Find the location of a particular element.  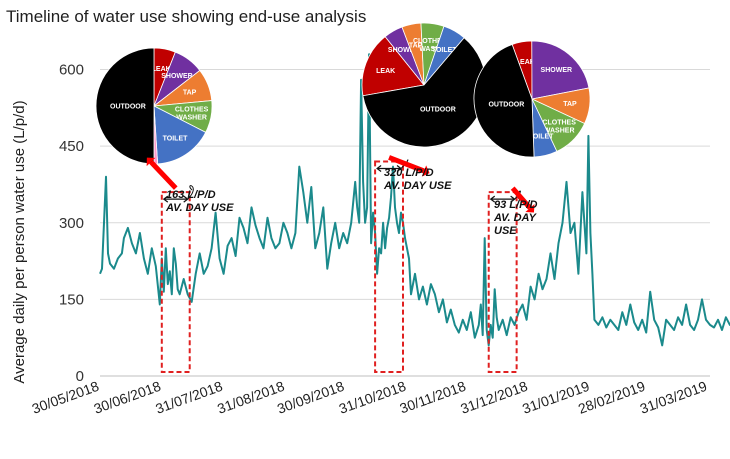

y-tick-label: 0 is located at coordinates (80, 376).